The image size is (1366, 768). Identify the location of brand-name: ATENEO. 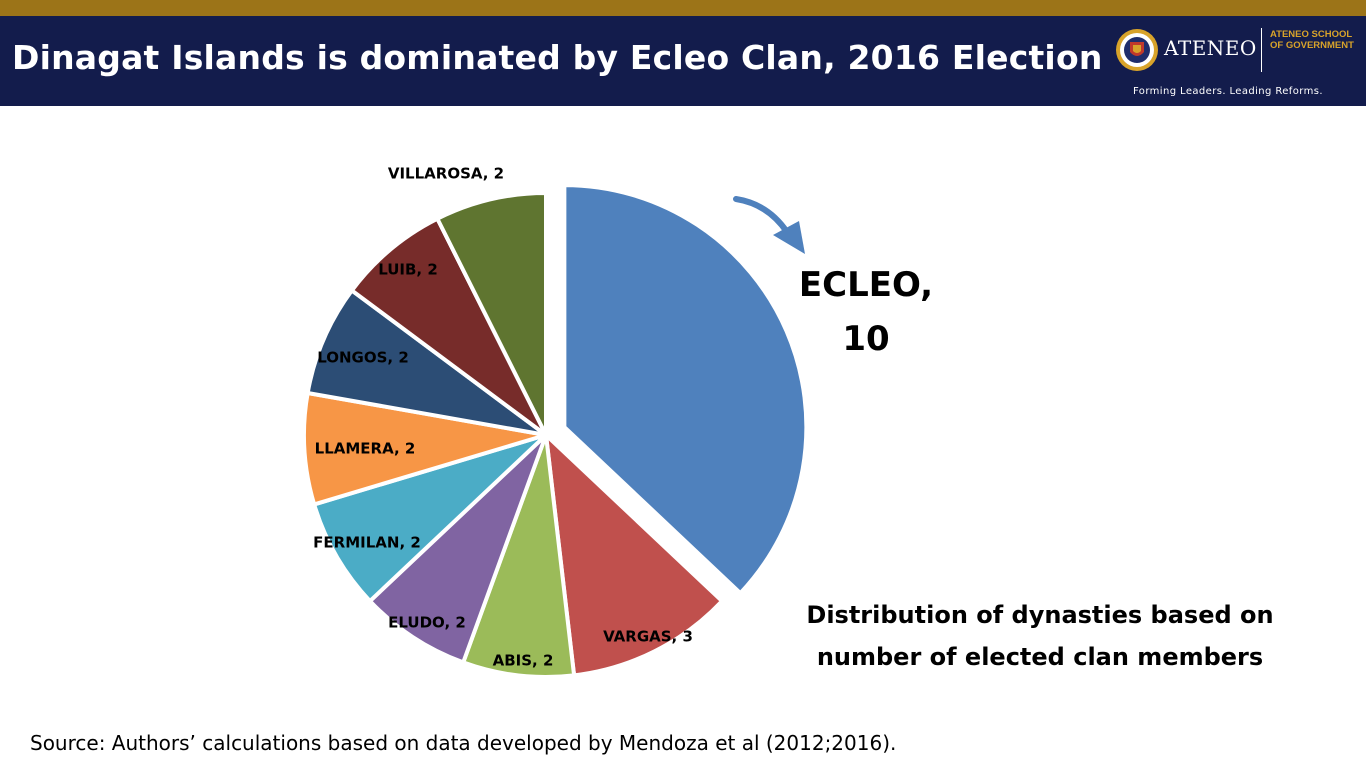
(1210, 48).